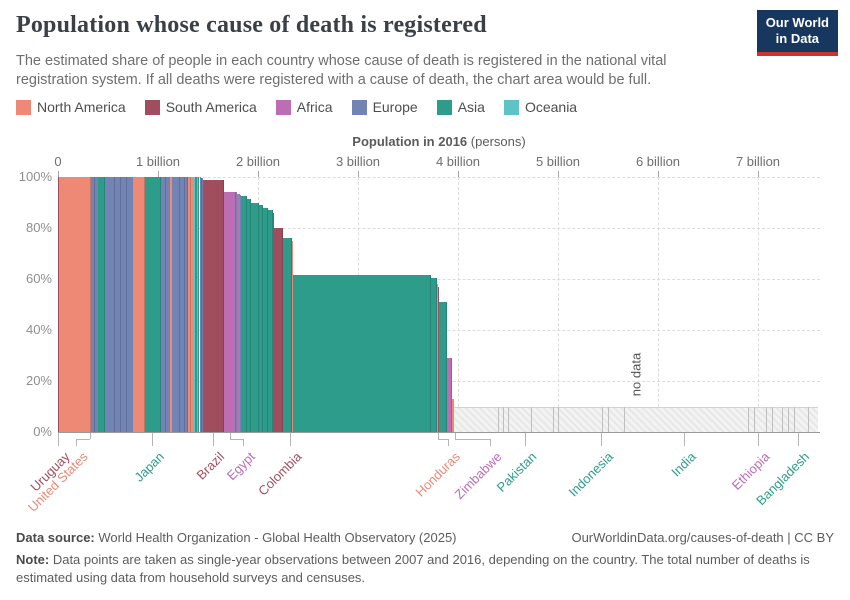 The image size is (850, 600). What do you see at coordinates (590, 474) in the screenshot?
I see `country-label-indonesia: Indonesia` at bounding box center [590, 474].